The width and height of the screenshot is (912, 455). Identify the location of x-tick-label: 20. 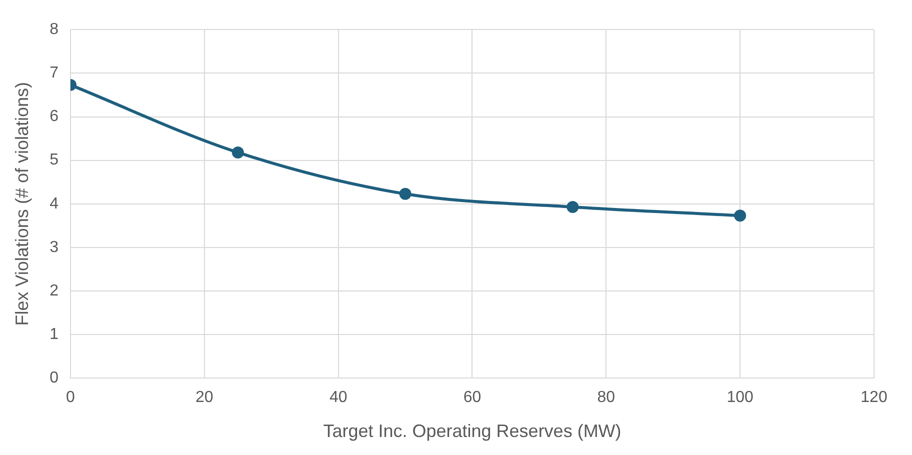
(205, 397).